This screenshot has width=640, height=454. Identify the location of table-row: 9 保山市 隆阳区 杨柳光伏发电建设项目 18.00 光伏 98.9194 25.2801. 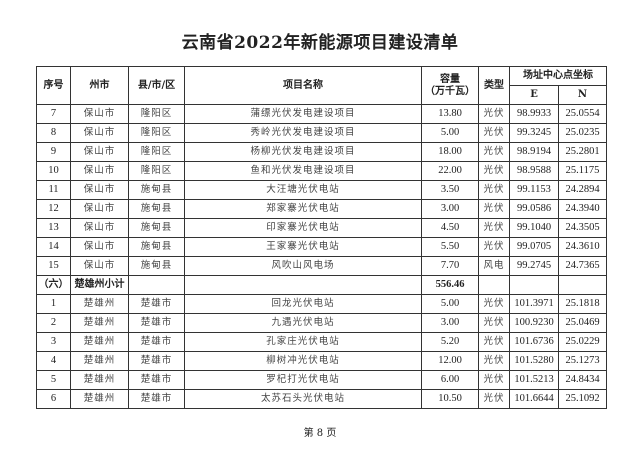
(321, 152).